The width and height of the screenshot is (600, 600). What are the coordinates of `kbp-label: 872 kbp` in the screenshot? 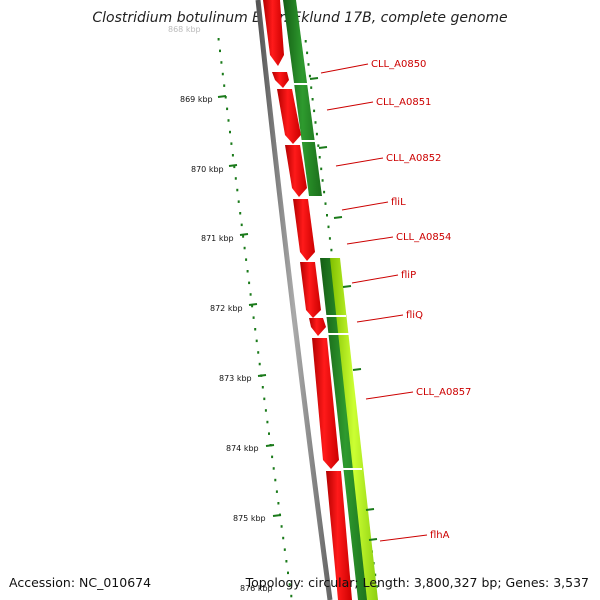 It's located at (226, 308).